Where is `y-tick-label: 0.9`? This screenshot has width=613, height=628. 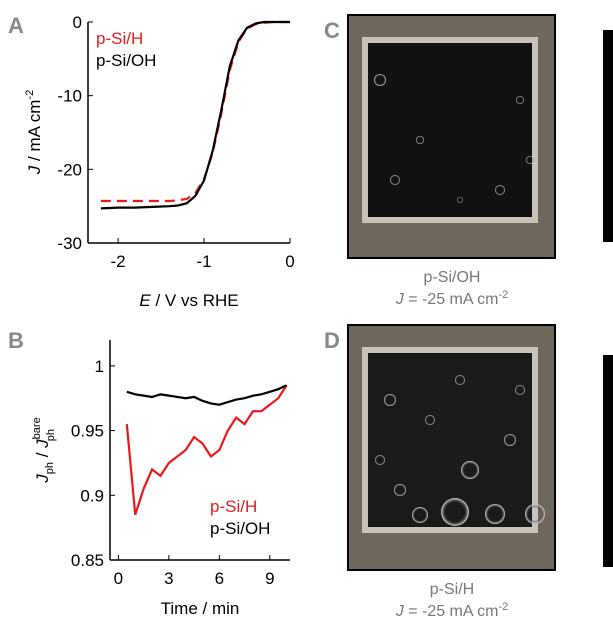
y-tick-label: 0.9 is located at coordinates (92, 495).